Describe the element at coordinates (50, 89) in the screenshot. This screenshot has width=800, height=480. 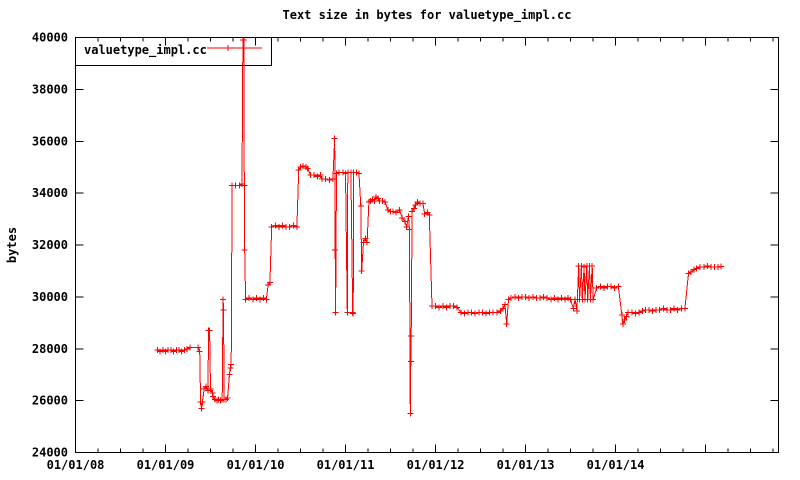
I see `y-tick-label: 38000` at that location.